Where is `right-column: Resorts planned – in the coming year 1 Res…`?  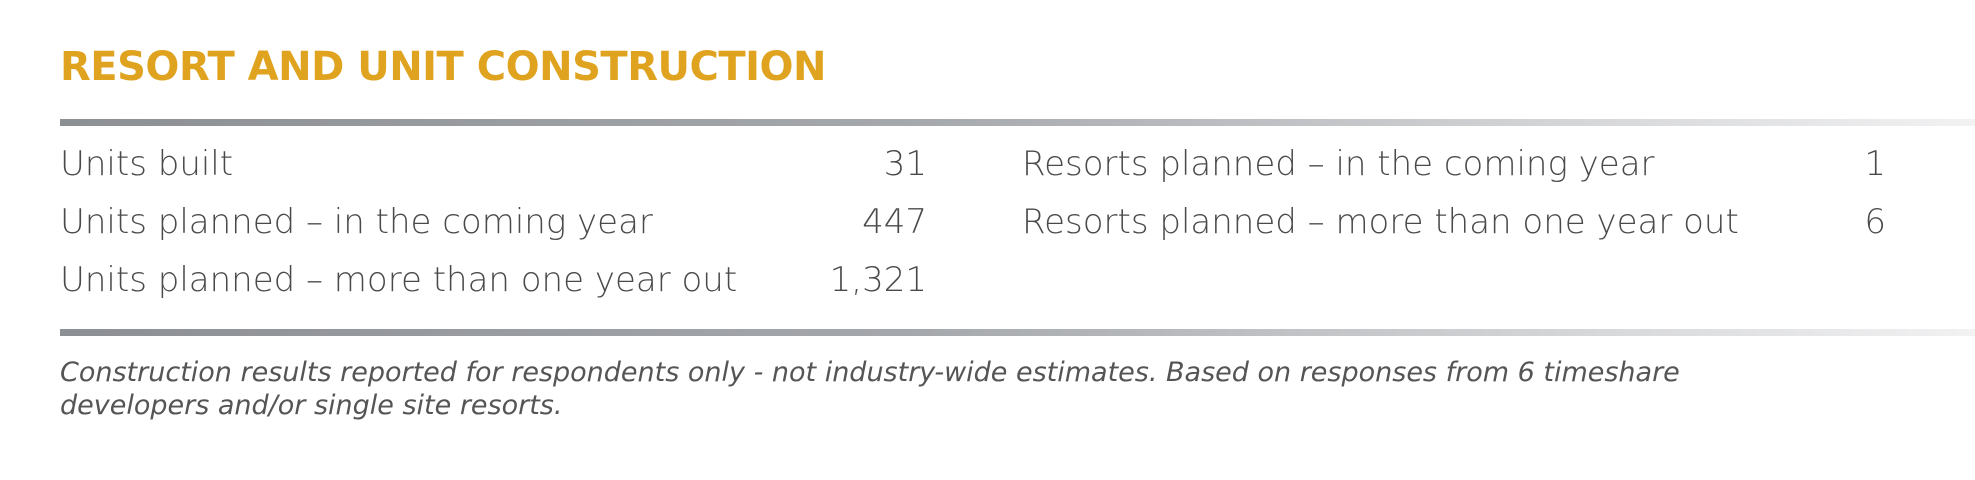
right-column: Resorts planned – in the coming year 1 Res… is located at coordinates (1454, 196).